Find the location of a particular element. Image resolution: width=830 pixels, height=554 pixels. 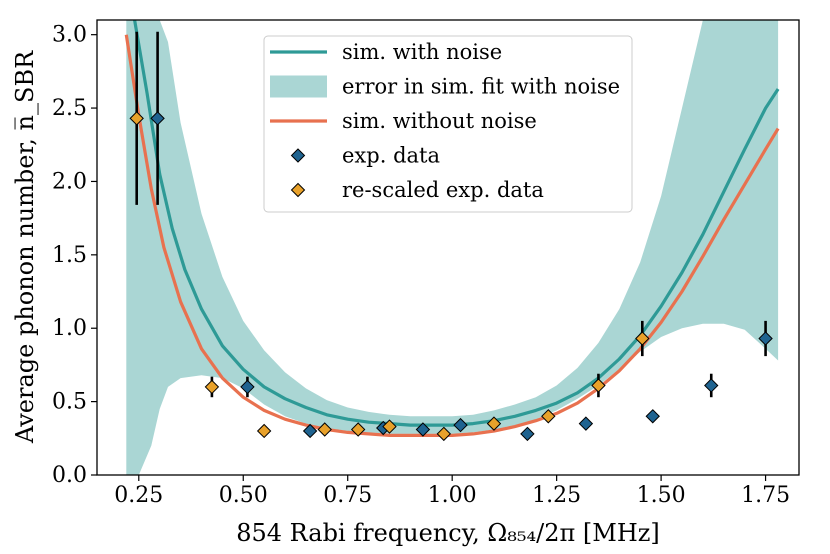

x-axis-title: 854 Rabi frequency, Ω₈₅₄/2π [MHz] is located at coordinates (448, 533).